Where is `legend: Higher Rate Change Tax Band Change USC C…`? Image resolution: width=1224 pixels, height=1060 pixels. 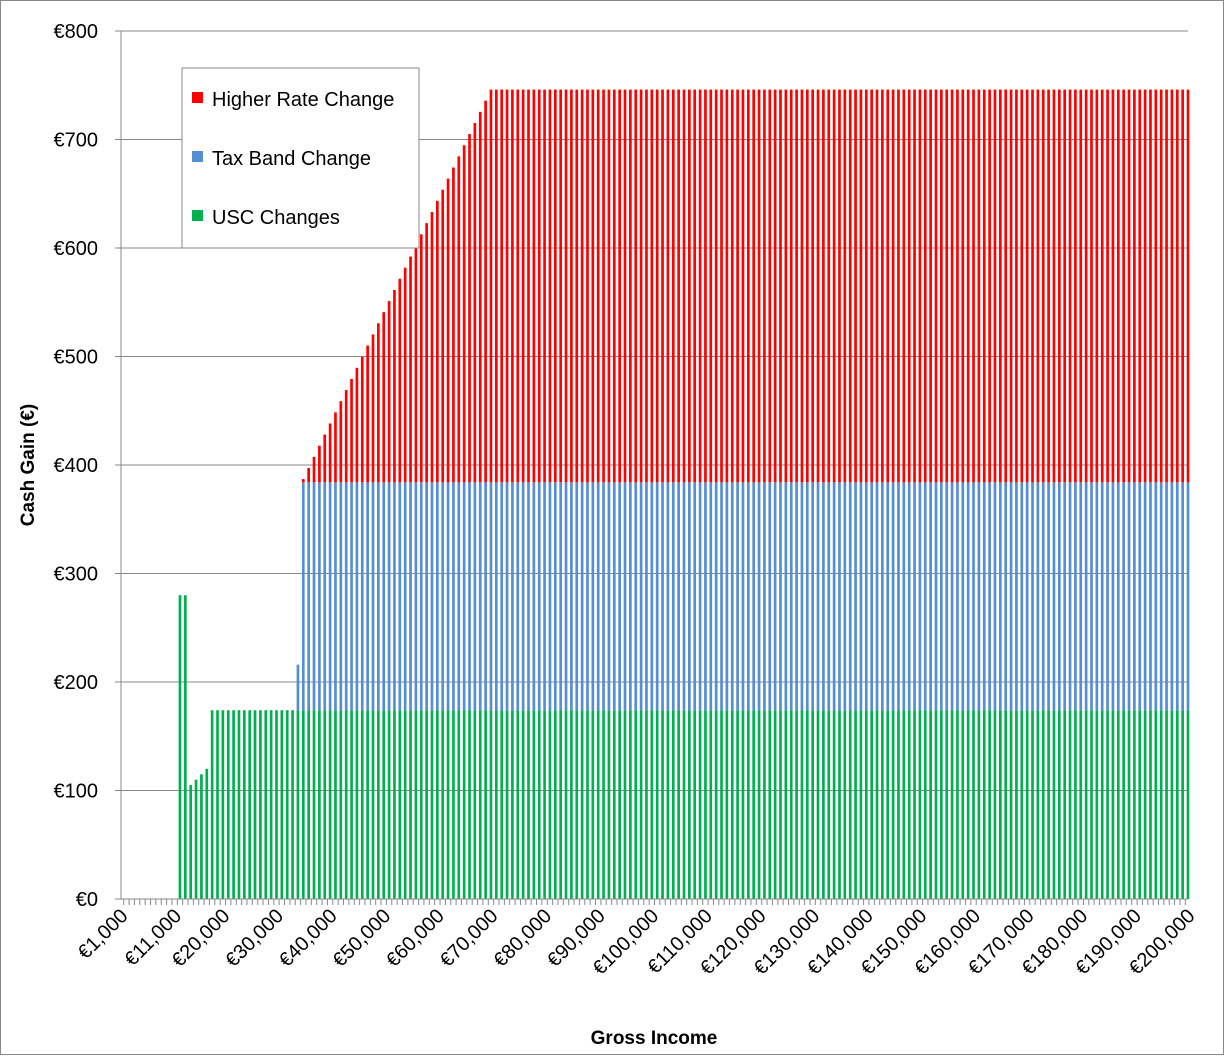 legend: Higher Rate Change Tax Band Change USC C… is located at coordinates (300, 158).